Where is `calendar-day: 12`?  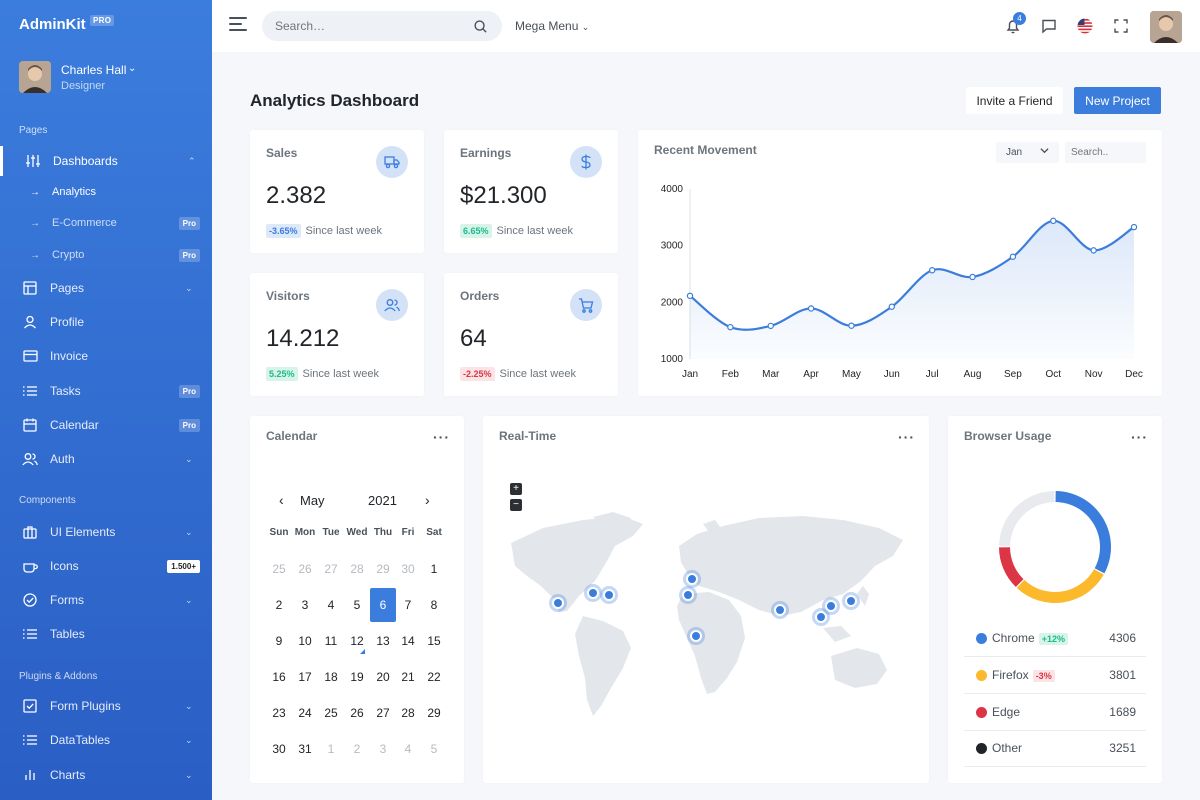 calendar-day: 12 is located at coordinates (357, 641).